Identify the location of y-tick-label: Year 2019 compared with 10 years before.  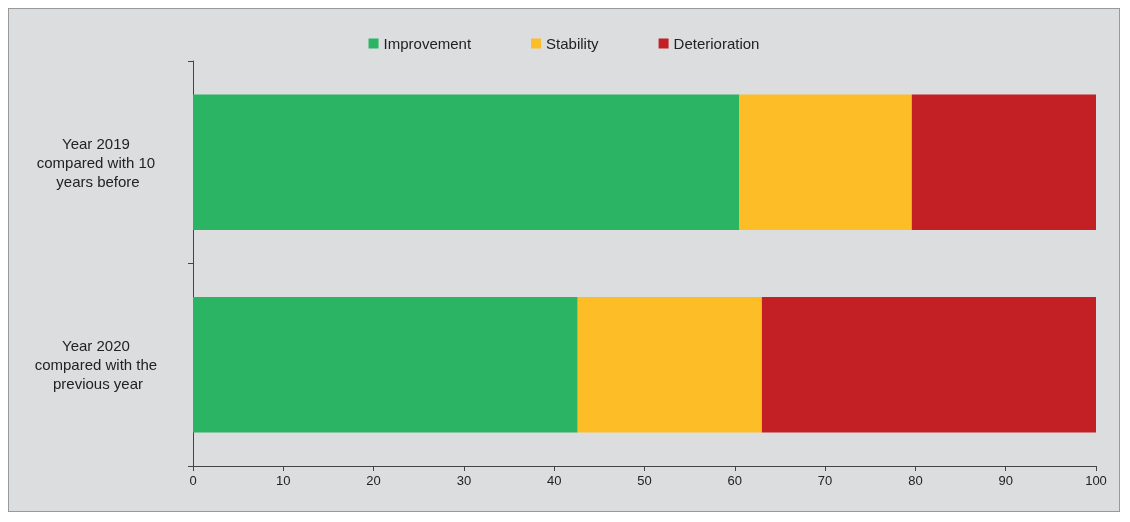
(98, 162).